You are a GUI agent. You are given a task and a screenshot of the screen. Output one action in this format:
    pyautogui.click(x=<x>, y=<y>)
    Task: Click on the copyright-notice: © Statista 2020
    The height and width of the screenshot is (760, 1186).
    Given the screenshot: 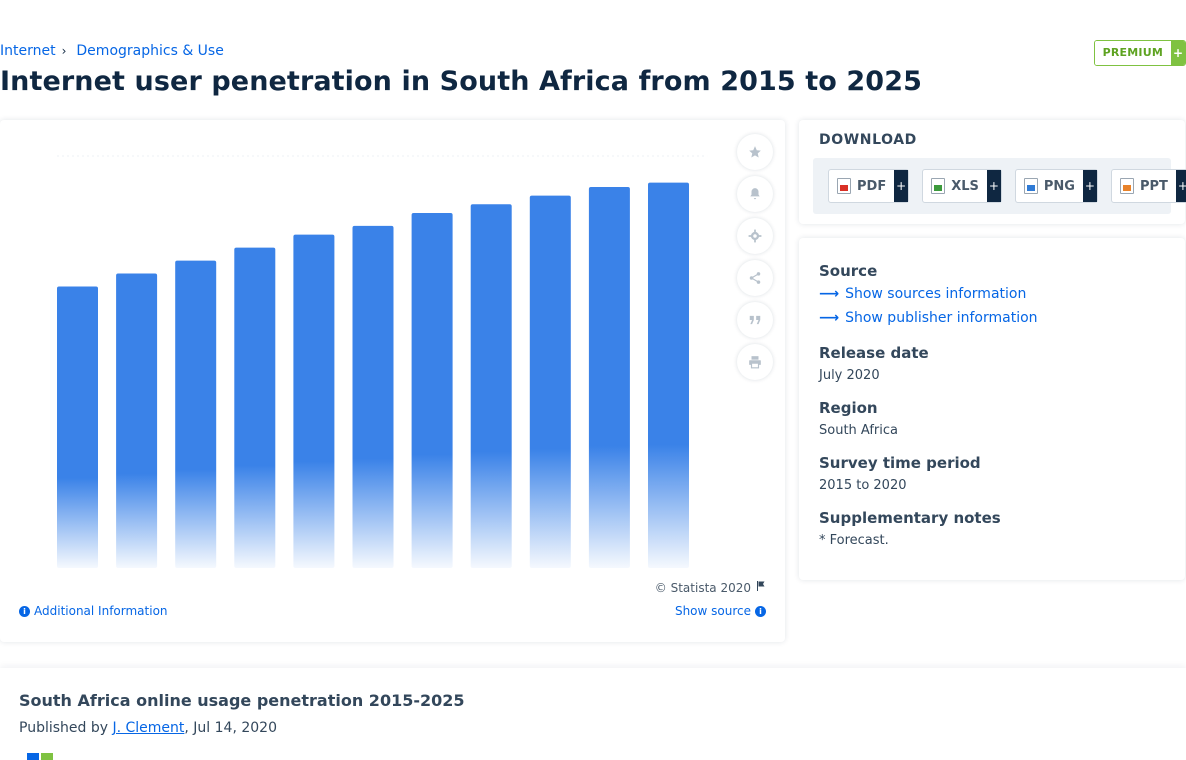 What is the action you would take?
    pyautogui.click(x=711, y=587)
    